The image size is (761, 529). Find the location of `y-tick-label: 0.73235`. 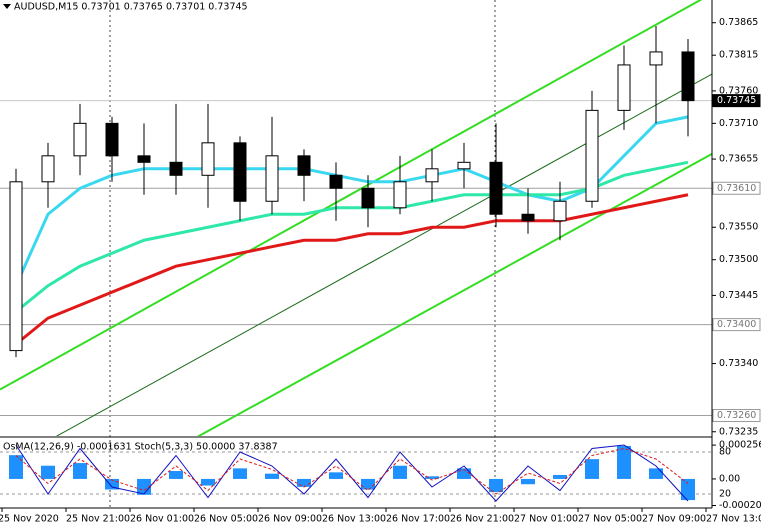

y-tick-label: 0.73235 is located at coordinates (738, 431).